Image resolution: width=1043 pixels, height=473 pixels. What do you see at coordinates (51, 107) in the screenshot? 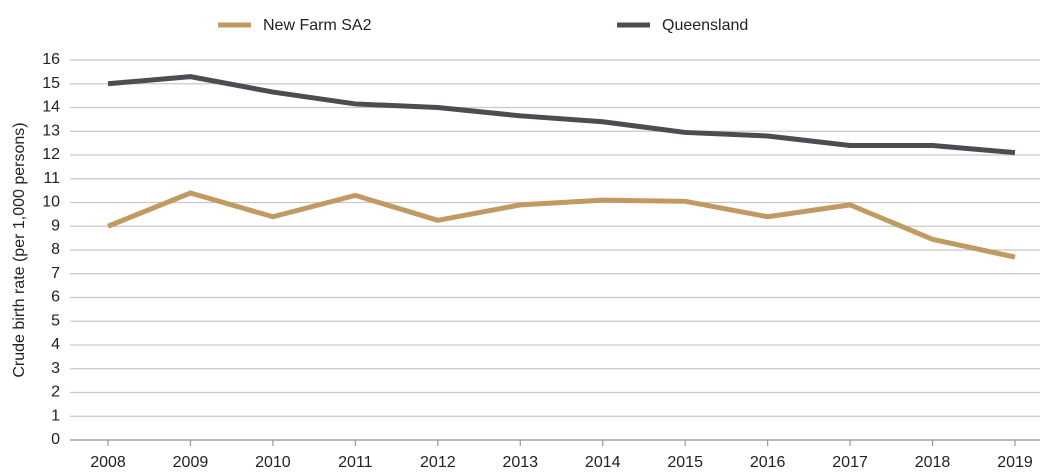
I see `y-tick-label: 14` at bounding box center [51, 107].